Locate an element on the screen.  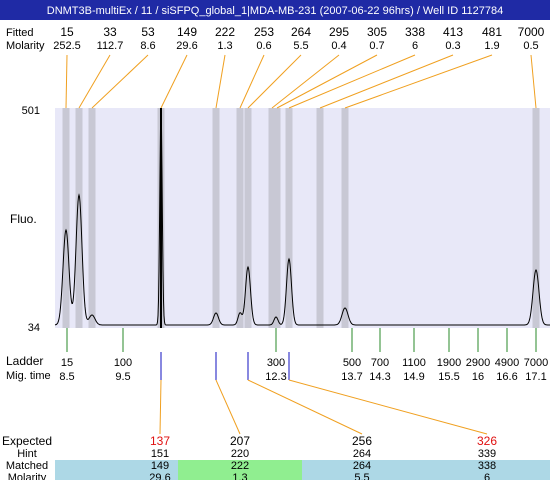
matched-value: 338 is located at coordinates (487, 466).